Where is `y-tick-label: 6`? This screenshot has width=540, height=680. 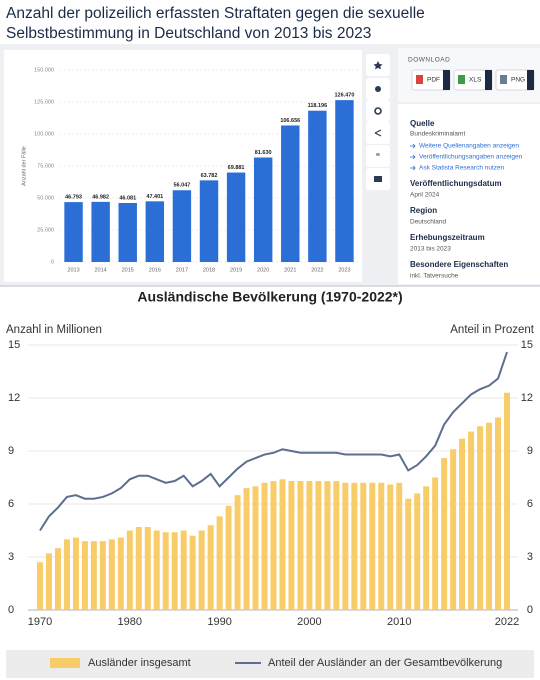 y-tick-label: 6 is located at coordinates (11, 504).